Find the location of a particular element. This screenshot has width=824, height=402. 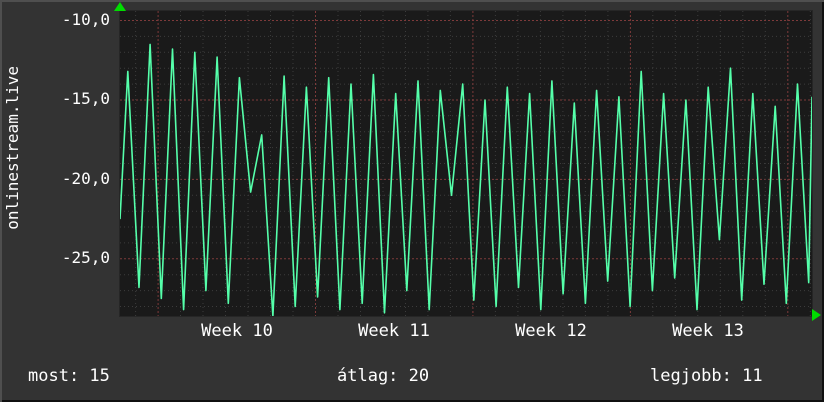

stat-atlag: átlag: 20 is located at coordinates (383, 376).